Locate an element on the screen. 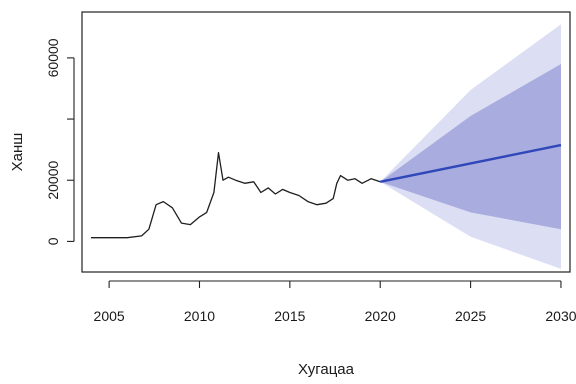 Image resolution: width=576 pixels, height=384 pixels. y-axis: 0 20000 60000 is located at coordinates (60, 141).